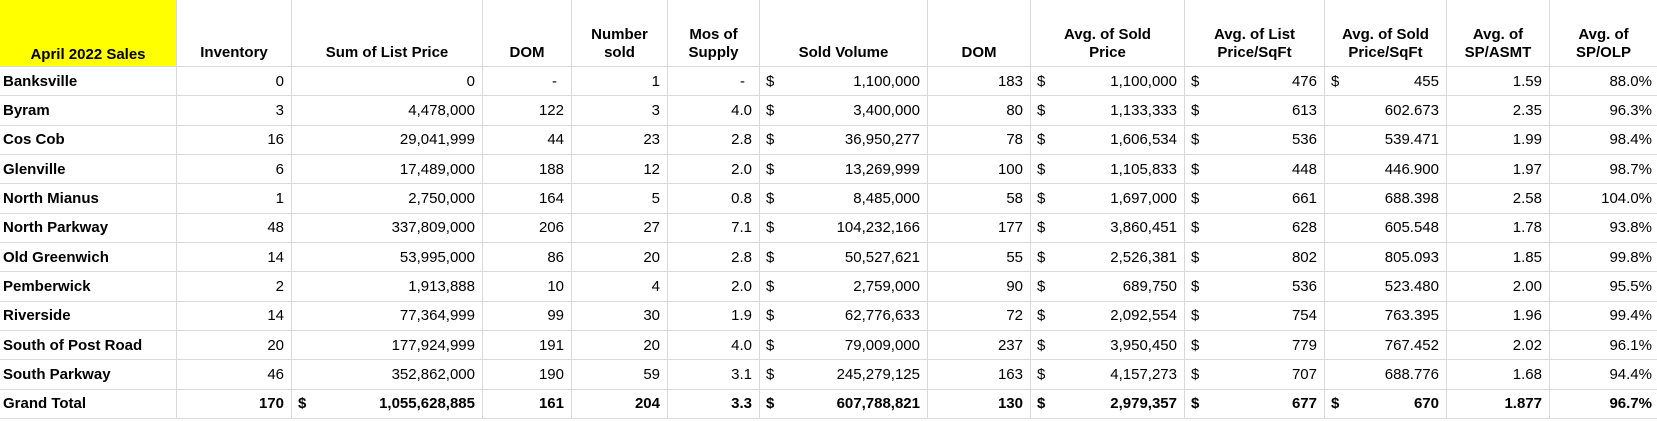 This screenshot has width=1657, height=421. I want to click on data-cell: 6, so click(234, 169).